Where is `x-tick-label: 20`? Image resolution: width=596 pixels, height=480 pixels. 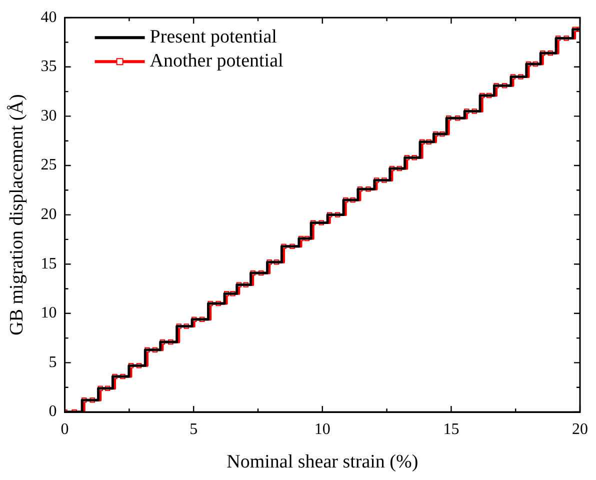 x-tick-label: 20 is located at coordinates (580, 429).